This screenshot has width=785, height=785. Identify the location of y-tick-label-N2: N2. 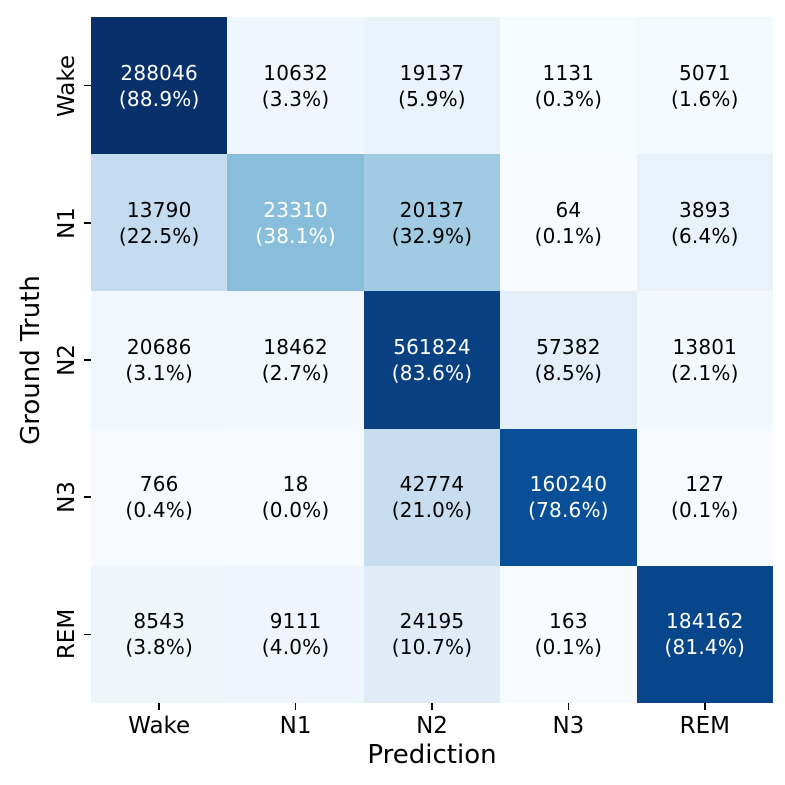
(67, 360).